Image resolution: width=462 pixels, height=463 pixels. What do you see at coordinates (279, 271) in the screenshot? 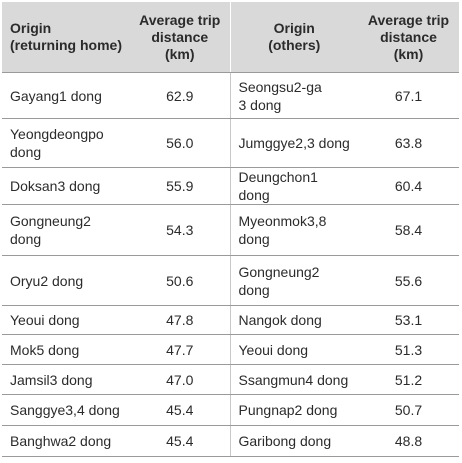
I see `cell-line: Gongneung2` at bounding box center [279, 271].